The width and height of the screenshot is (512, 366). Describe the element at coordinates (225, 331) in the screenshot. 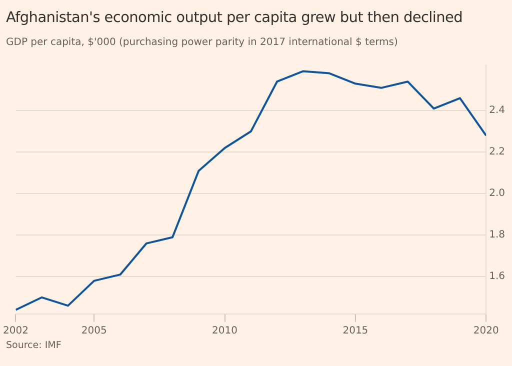

I see `x-tick-label: 2010` at that location.